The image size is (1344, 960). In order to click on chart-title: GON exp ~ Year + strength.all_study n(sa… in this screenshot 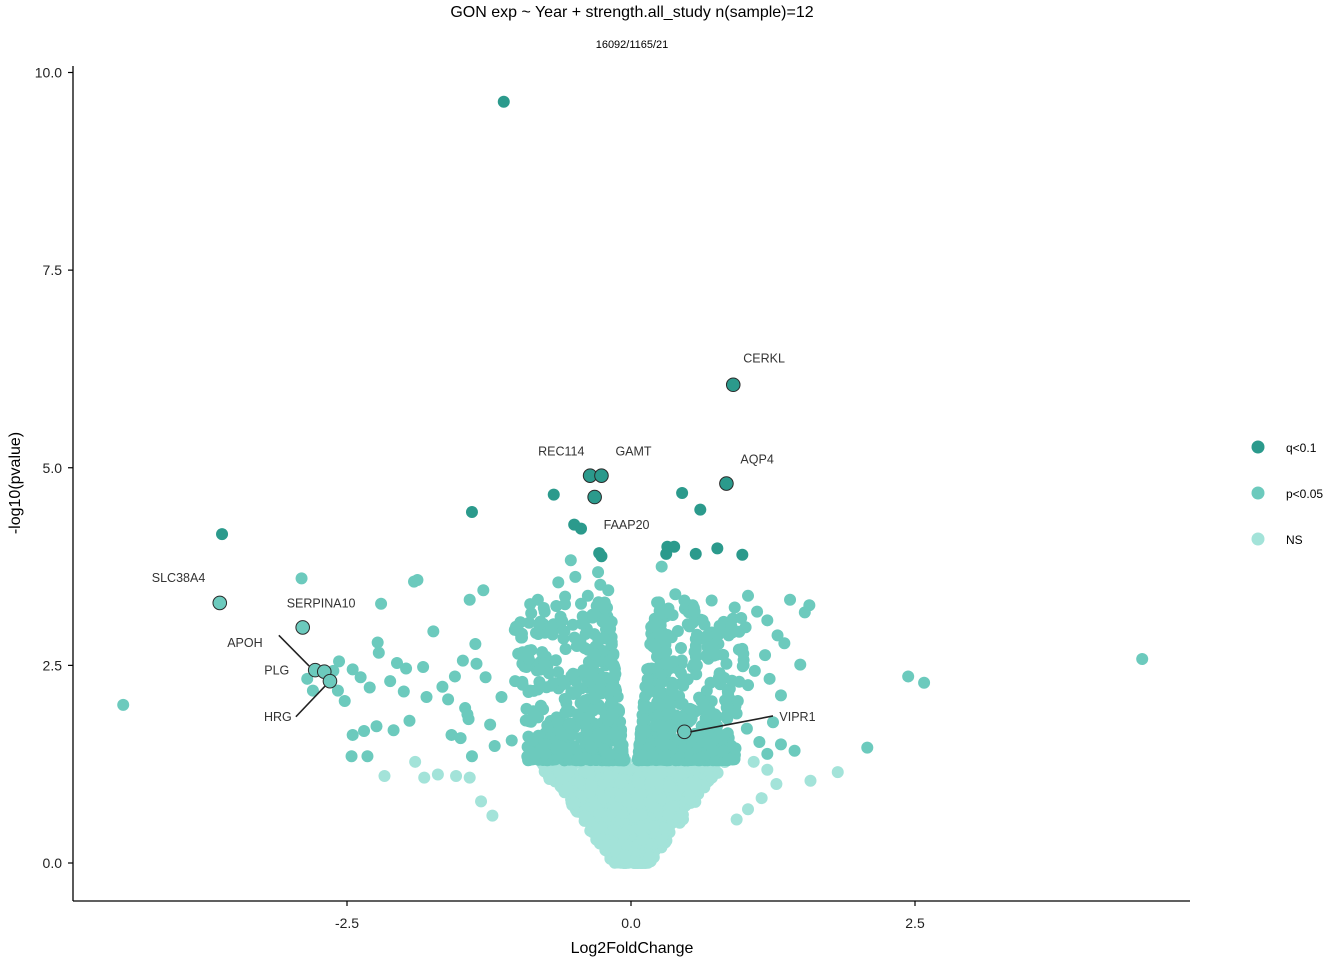, I will do `click(631, 12)`.